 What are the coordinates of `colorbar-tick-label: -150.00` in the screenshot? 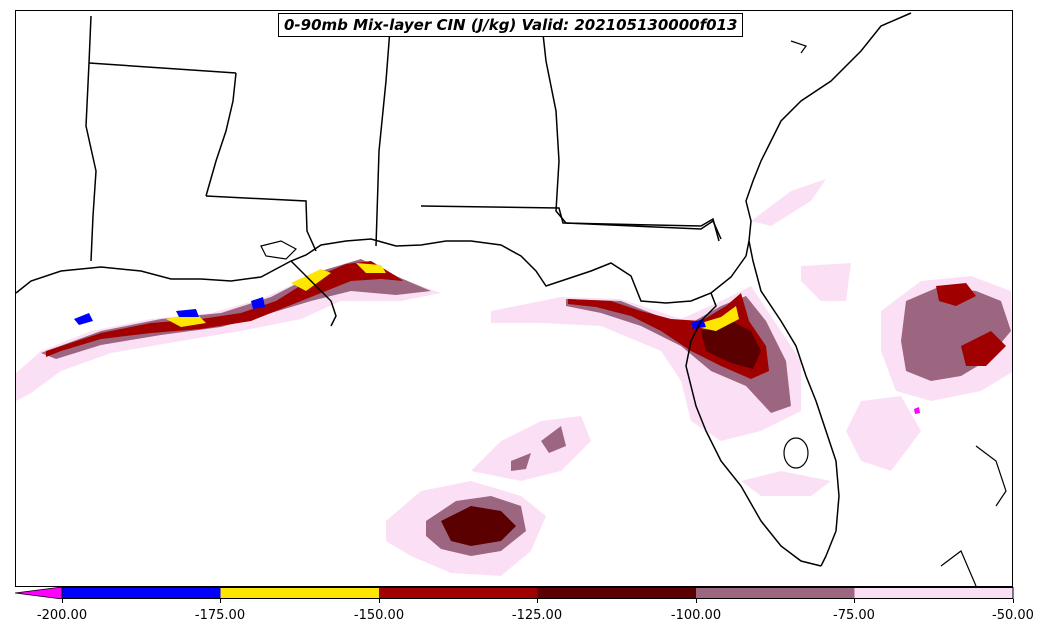 It's located at (379, 615).